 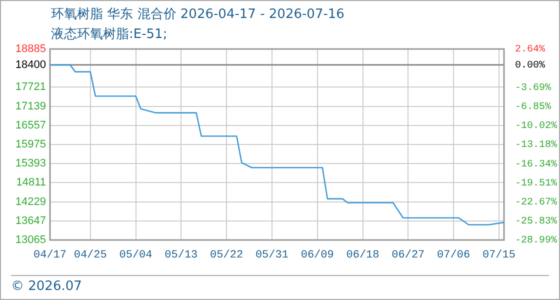 What do you see at coordinates (280, 284) in the screenshot?
I see `text: © 2026.07` at bounding box center [280, 284].